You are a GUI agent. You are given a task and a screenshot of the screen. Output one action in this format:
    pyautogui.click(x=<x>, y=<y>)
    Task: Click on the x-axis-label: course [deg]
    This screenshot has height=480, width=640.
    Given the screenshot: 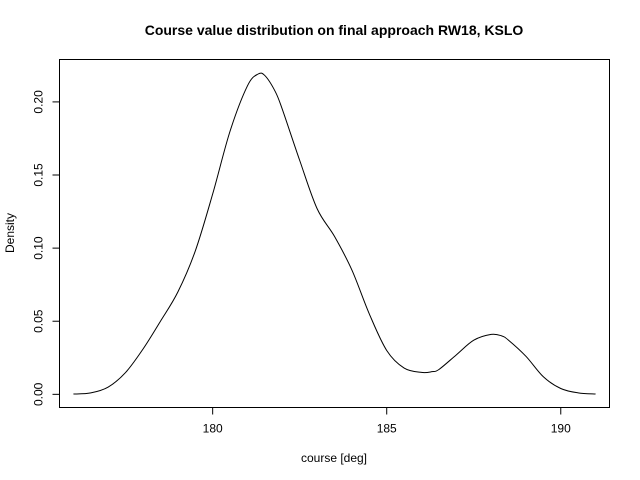 What is the action you would take?
    pyautogui.click(x=334, y=458)
    